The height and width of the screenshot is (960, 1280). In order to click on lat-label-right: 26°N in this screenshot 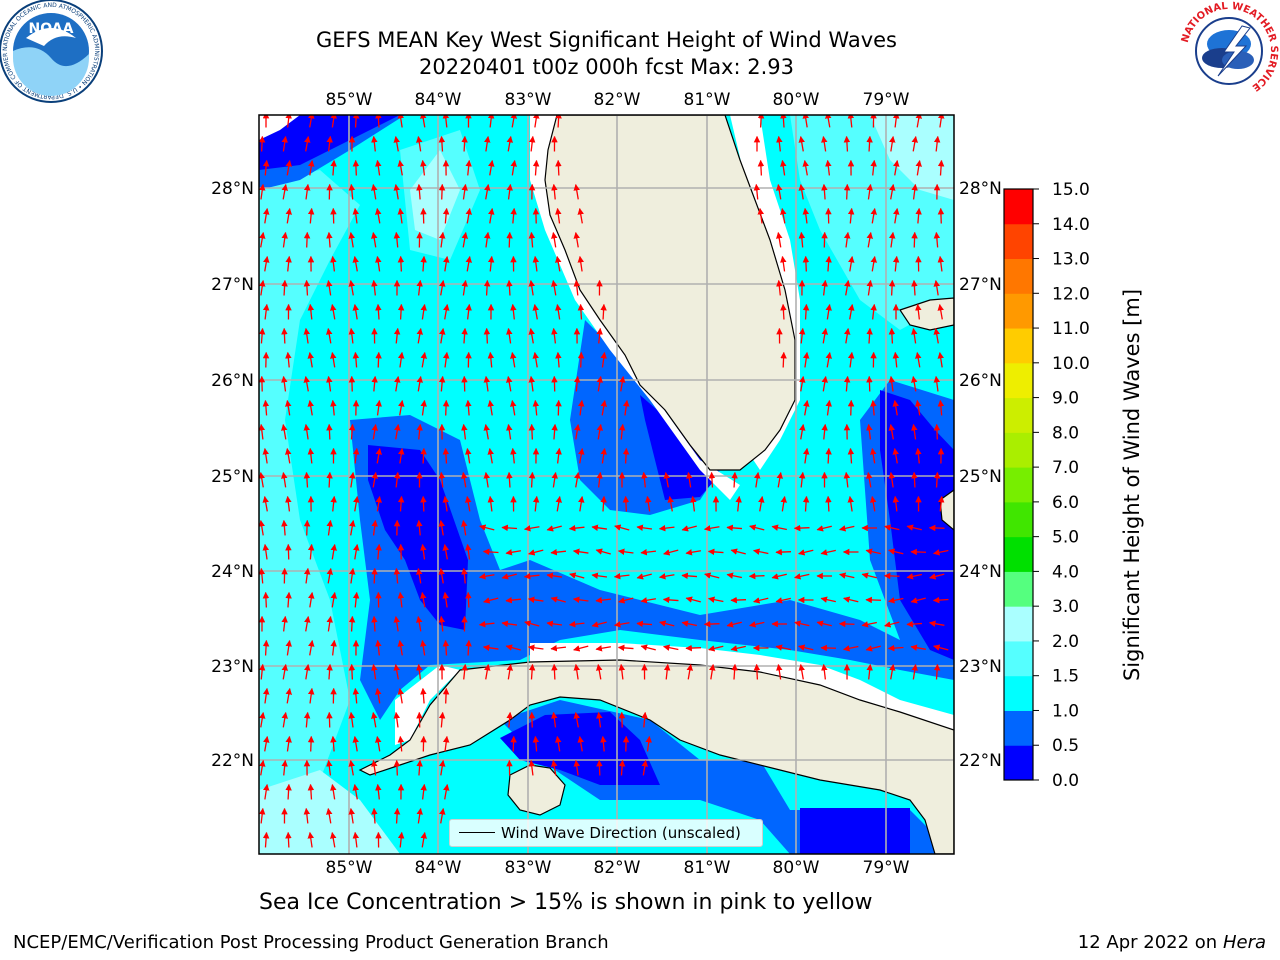, I will do `click(980, 381)`.